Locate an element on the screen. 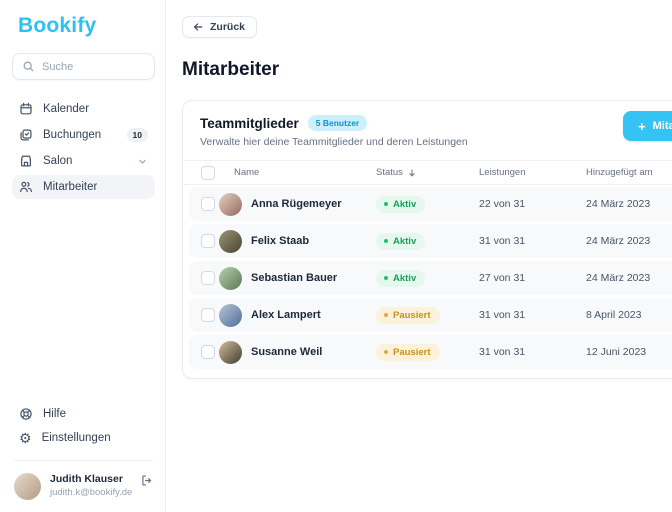 The width and height of the screenshot is (672, 512). sidebar-item-einstellungen: ⚙ Einstellungen is located at coordinates (83, 438).